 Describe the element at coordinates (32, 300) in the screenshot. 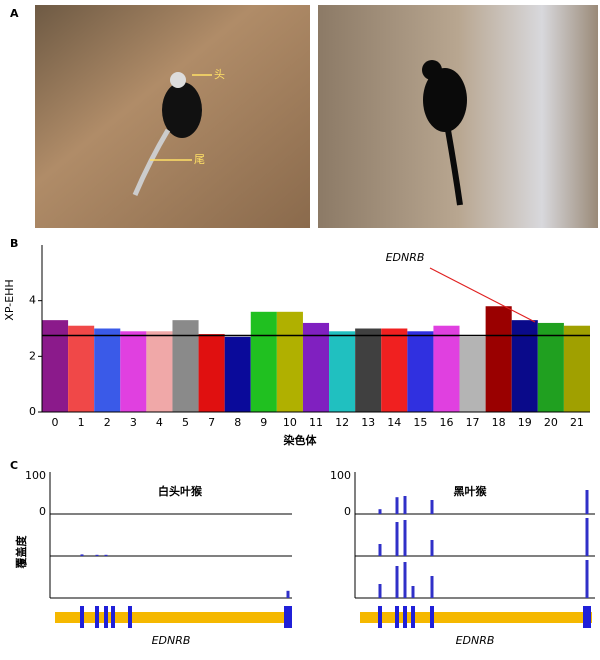

I see `y-tick-label: 4` at that location.